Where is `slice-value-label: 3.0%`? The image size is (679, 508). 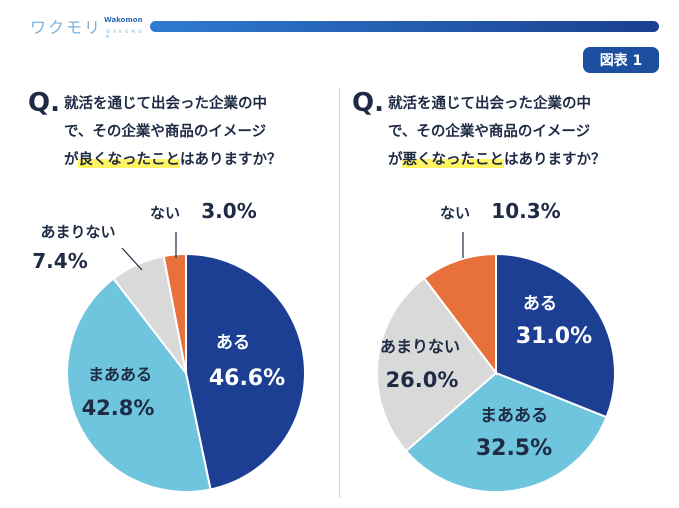 slice-value-label: 3.0% is located at coordinates (228, 211).